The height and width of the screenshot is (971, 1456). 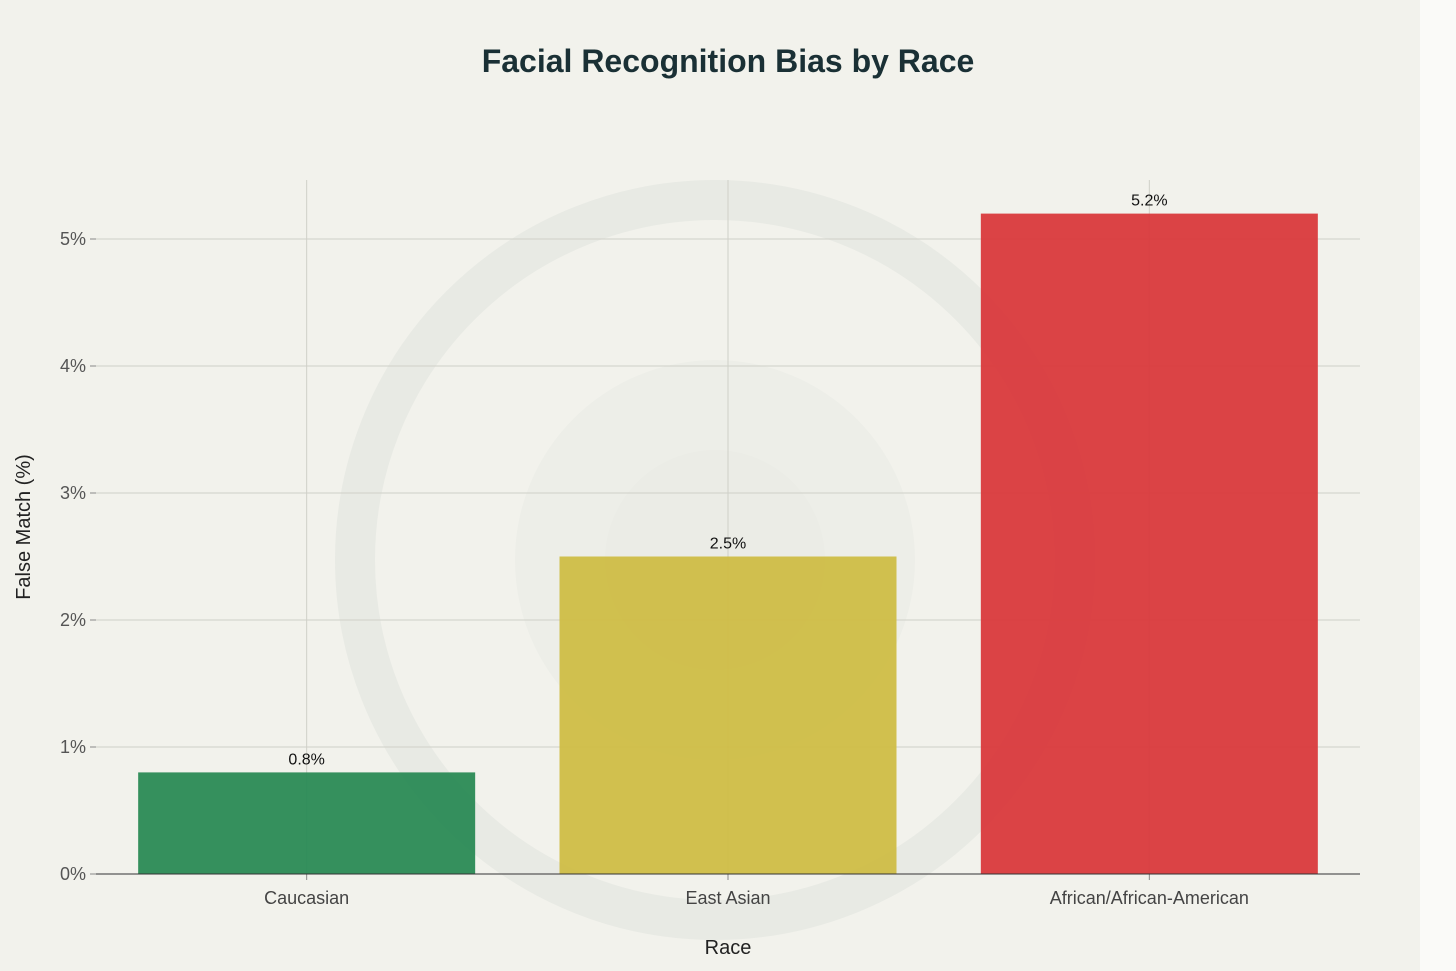 I want to click on y-tick-label: 0%, so click(x=73, y=874).